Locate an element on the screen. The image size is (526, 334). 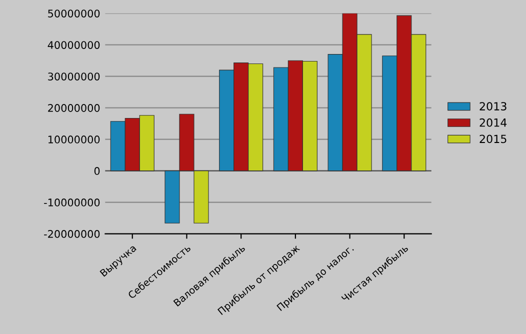
y-tick-label: 40000000 is located at coordinates (74, 45).